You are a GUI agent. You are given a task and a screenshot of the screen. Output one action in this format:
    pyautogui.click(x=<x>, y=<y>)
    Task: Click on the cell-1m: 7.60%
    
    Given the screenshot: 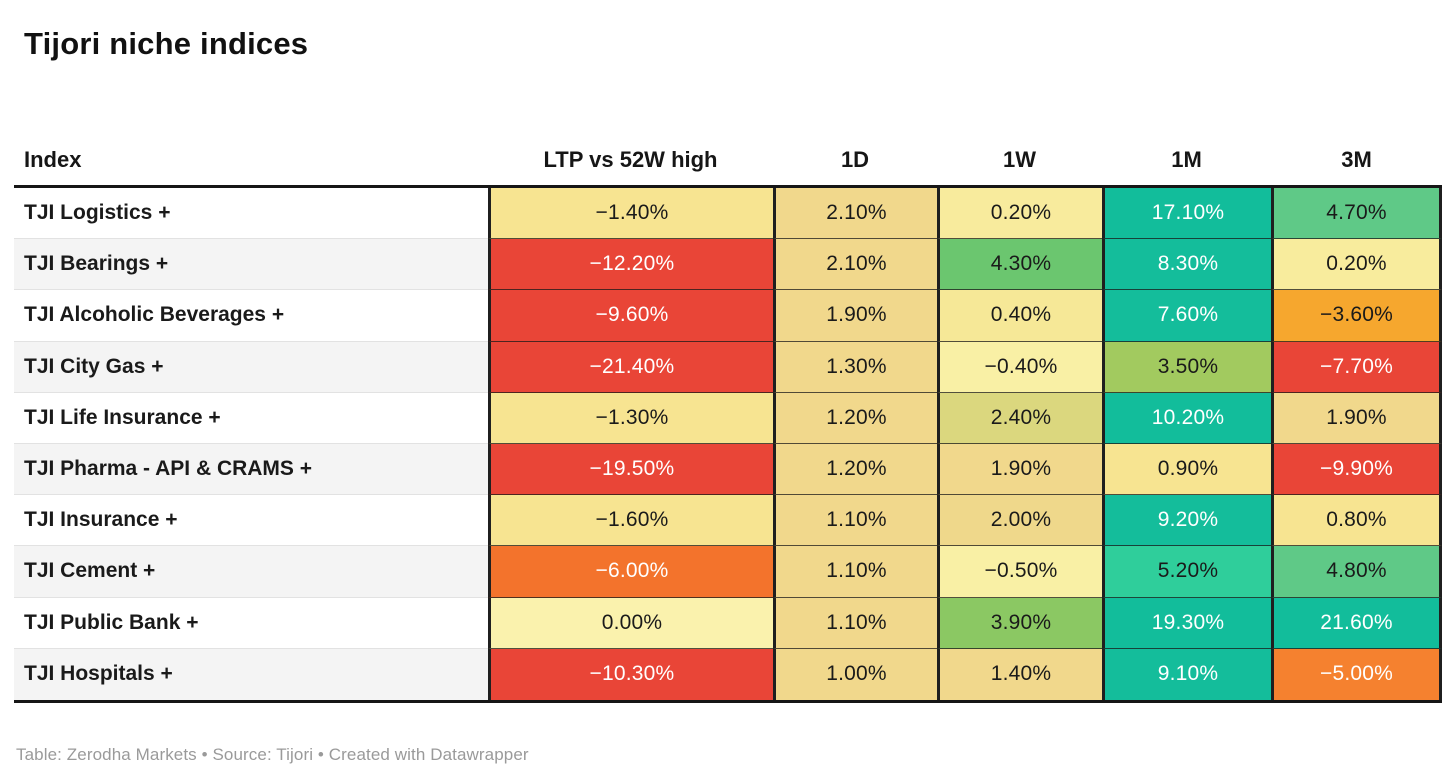 What is the action you would take?
    pyautogui.click(x=1186, y=316)
    